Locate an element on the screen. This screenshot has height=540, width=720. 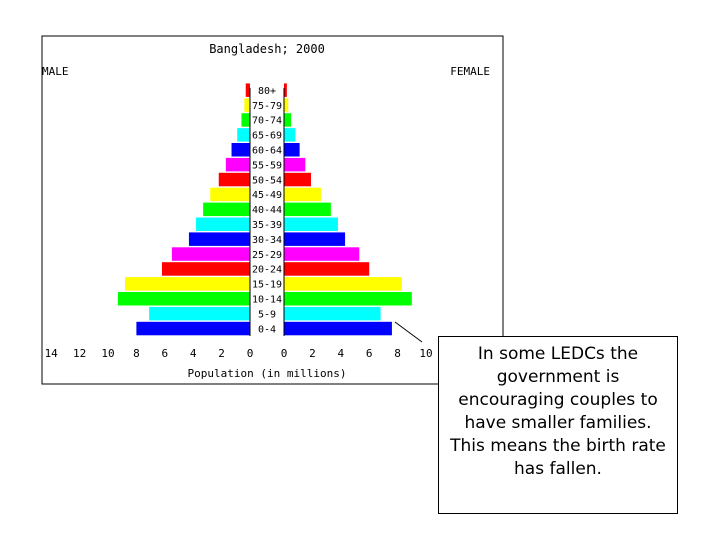
x-tick-label-male: 2 is located at coordinates (221, 353).